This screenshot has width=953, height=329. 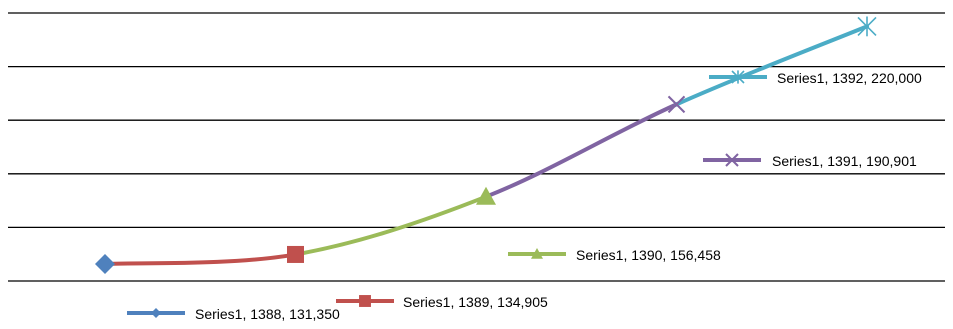 I want to click on data-label: Series1, 1391, 190,901, so click(x=844, y=161).